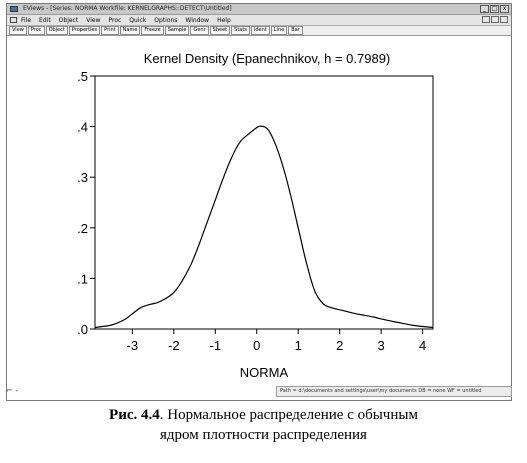 The image size is (527, 463). I want to click on y-tick-label: .0, so click(82, 329).